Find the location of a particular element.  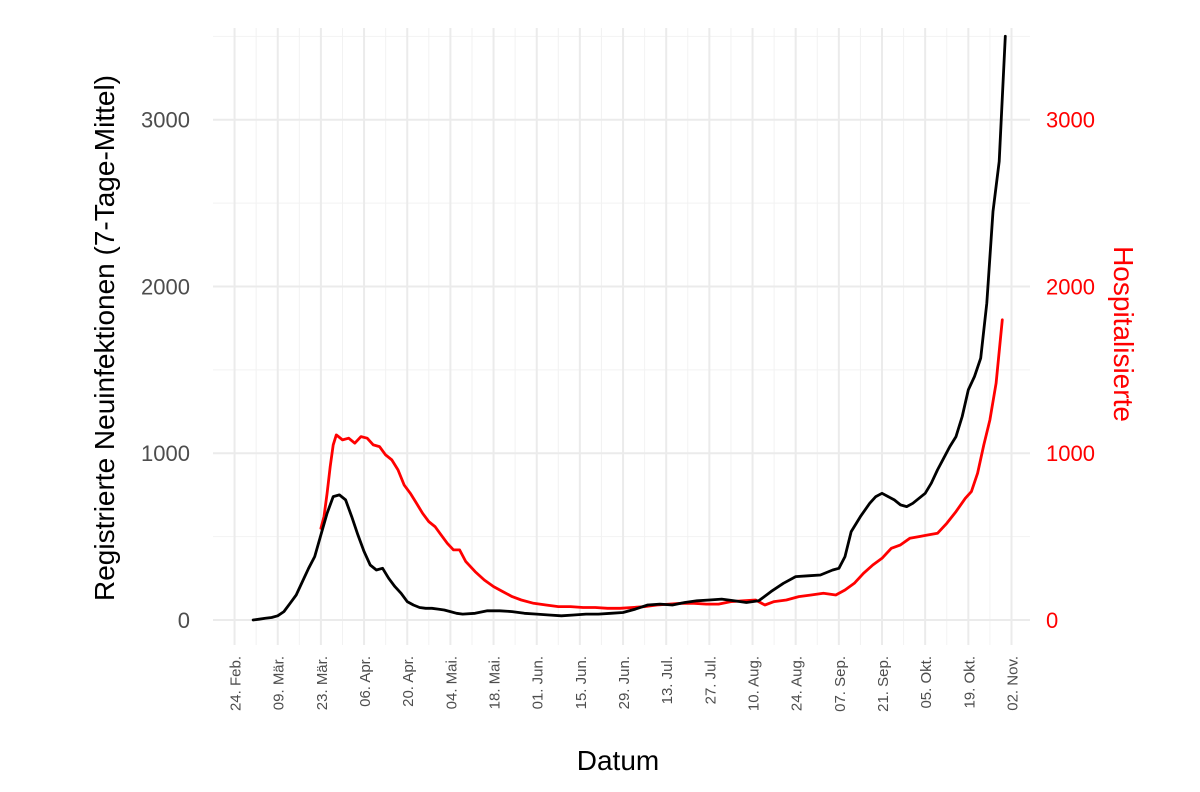

x-tick-label: 07. Sep. is located at coordinates (840, 684).